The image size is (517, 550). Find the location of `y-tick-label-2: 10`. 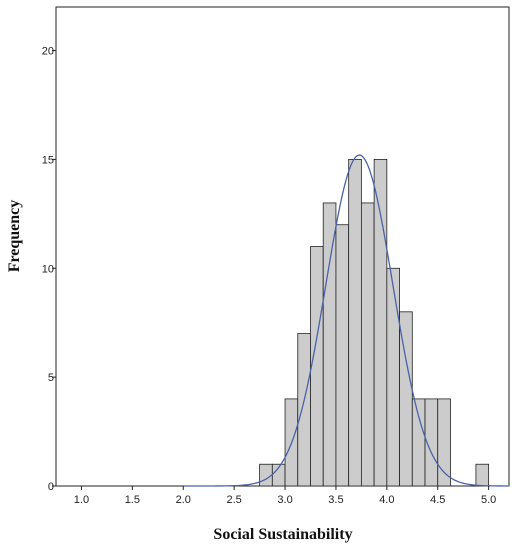

y-tick-label-2: 10 is located at coordinates (48, 269).